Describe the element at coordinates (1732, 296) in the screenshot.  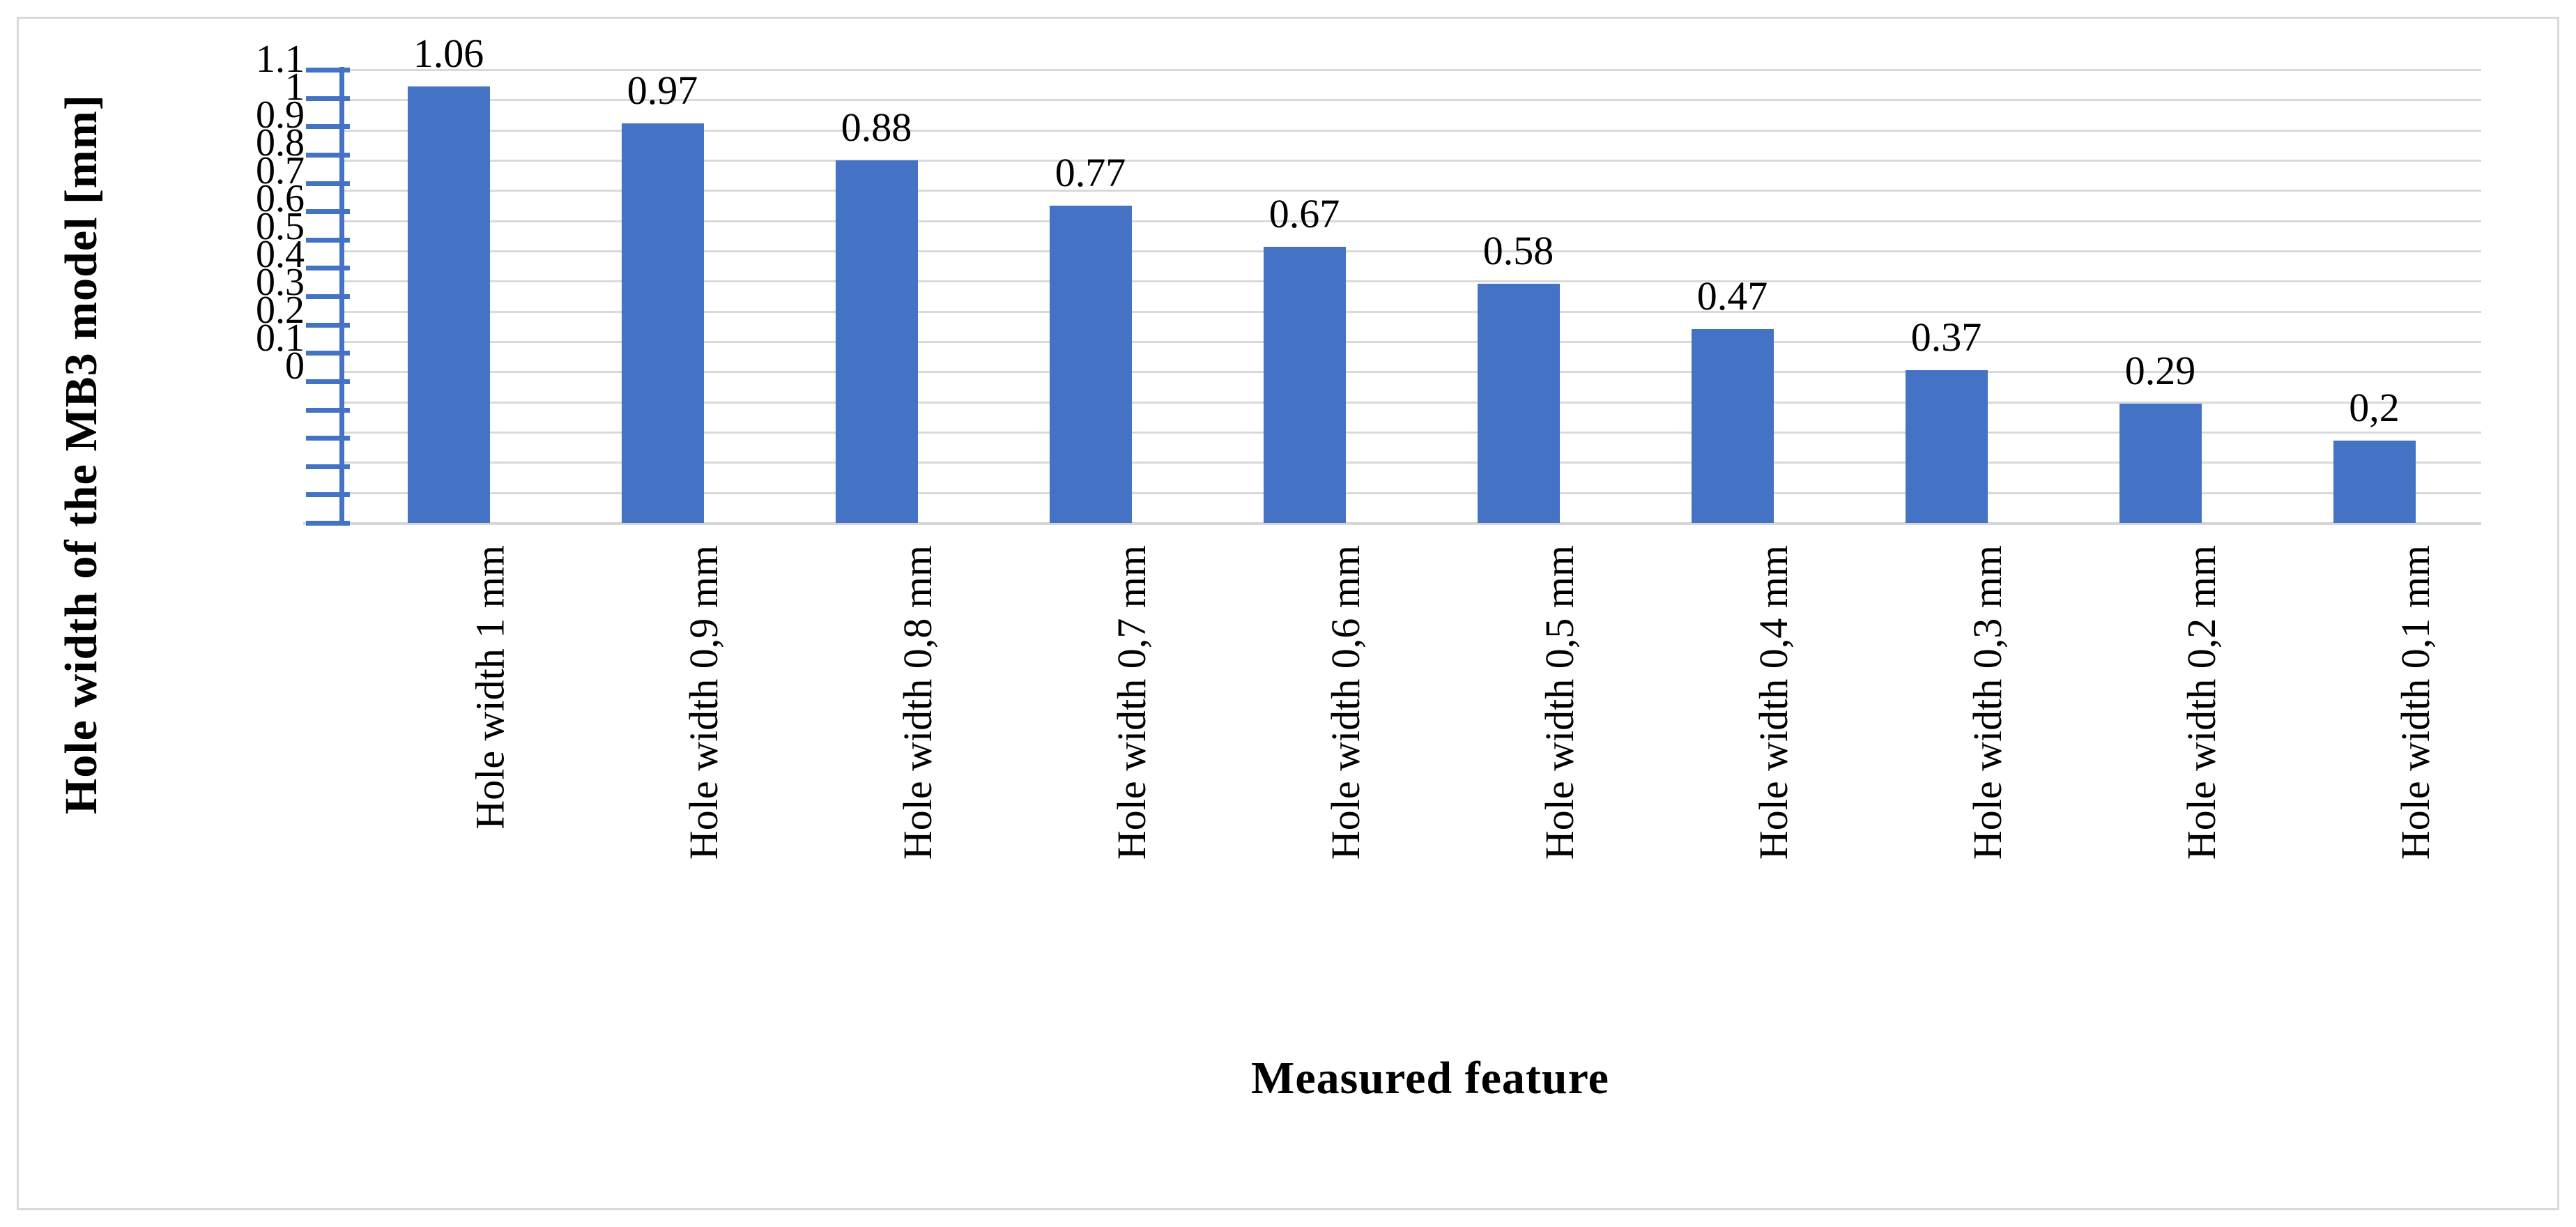
I see `bar-value-label: 0.47` at that location.